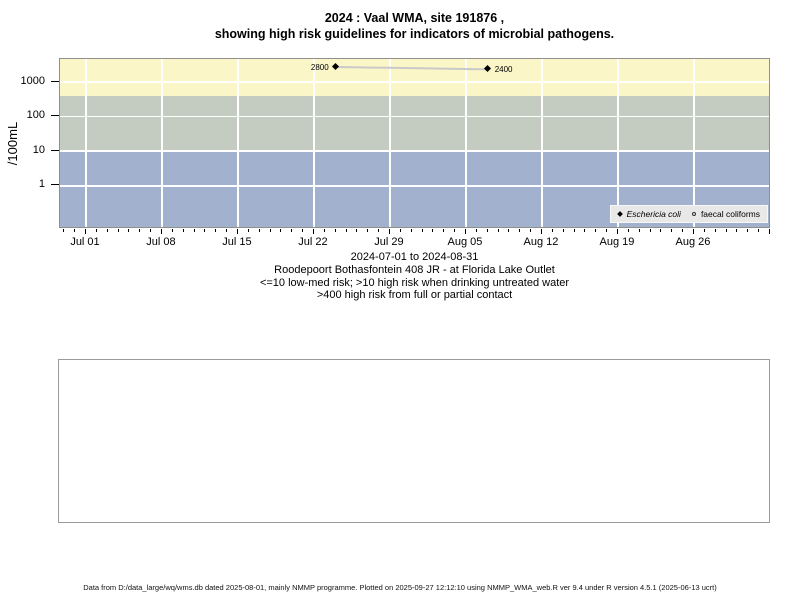 This screenshot has width=800, height=600. I want to click on y-tick, so click(55, 81).